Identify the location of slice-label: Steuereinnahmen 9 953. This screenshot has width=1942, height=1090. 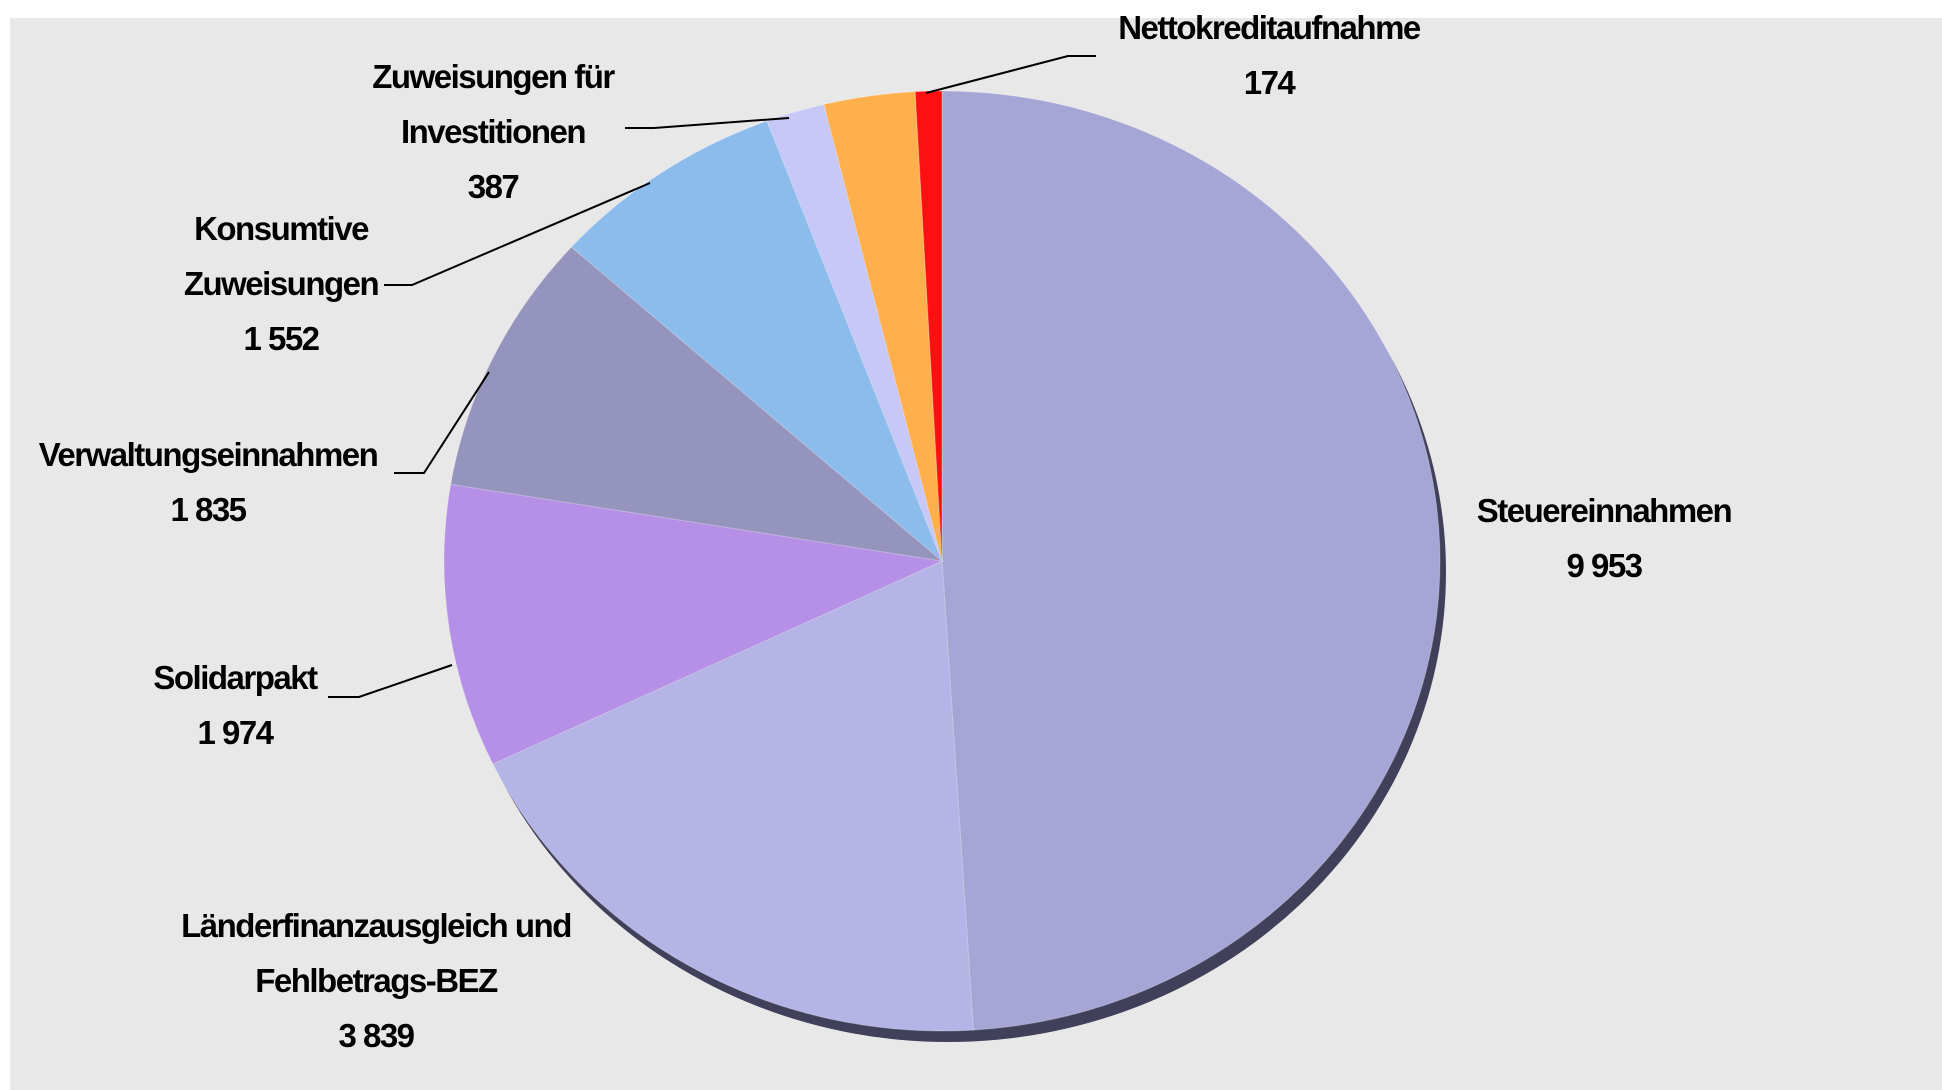
(1604, 538).